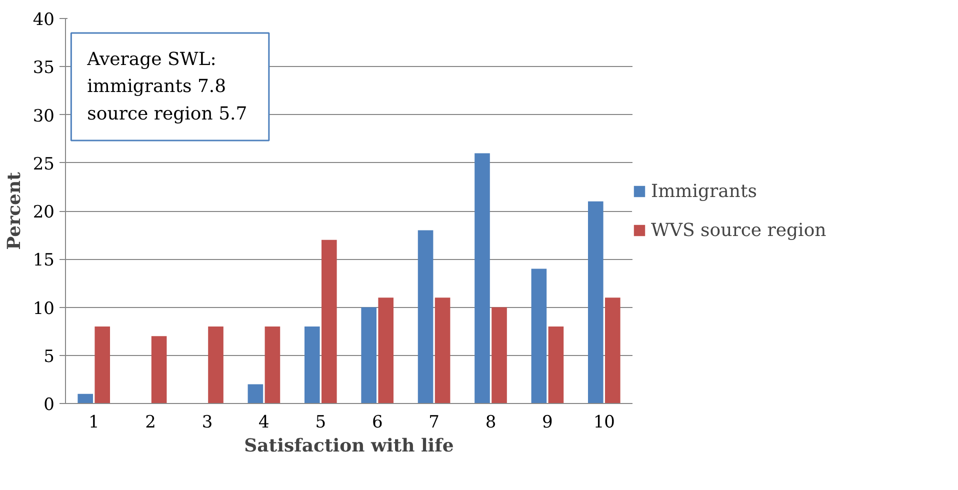  I want to click on x-tick-label: 1, so click(94, 422).